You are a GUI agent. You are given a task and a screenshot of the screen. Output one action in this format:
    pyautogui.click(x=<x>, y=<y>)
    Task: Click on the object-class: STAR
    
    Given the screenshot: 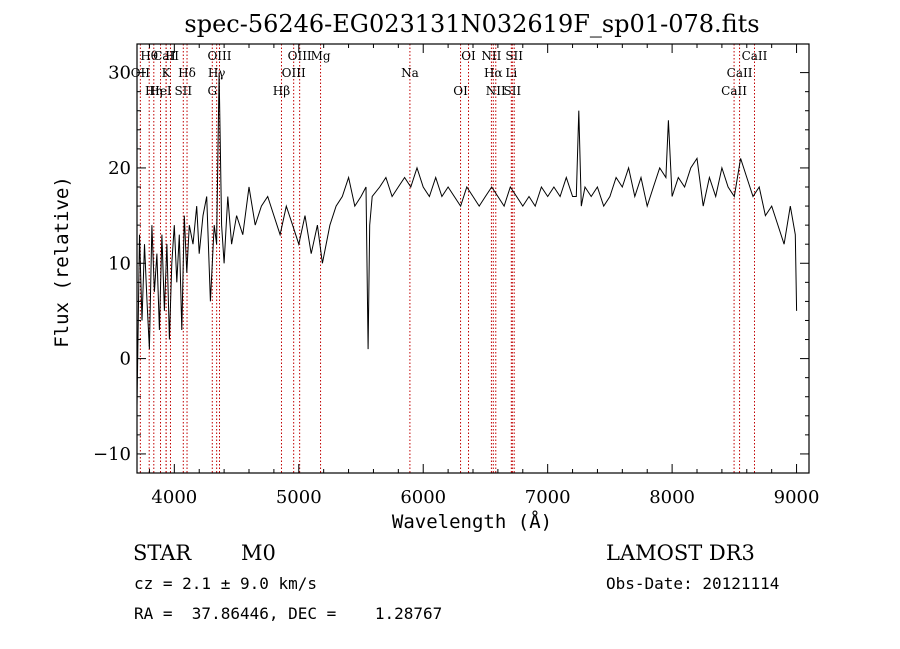 What is the action you would take?
    pyautogui.click(x=162, y=553)
    